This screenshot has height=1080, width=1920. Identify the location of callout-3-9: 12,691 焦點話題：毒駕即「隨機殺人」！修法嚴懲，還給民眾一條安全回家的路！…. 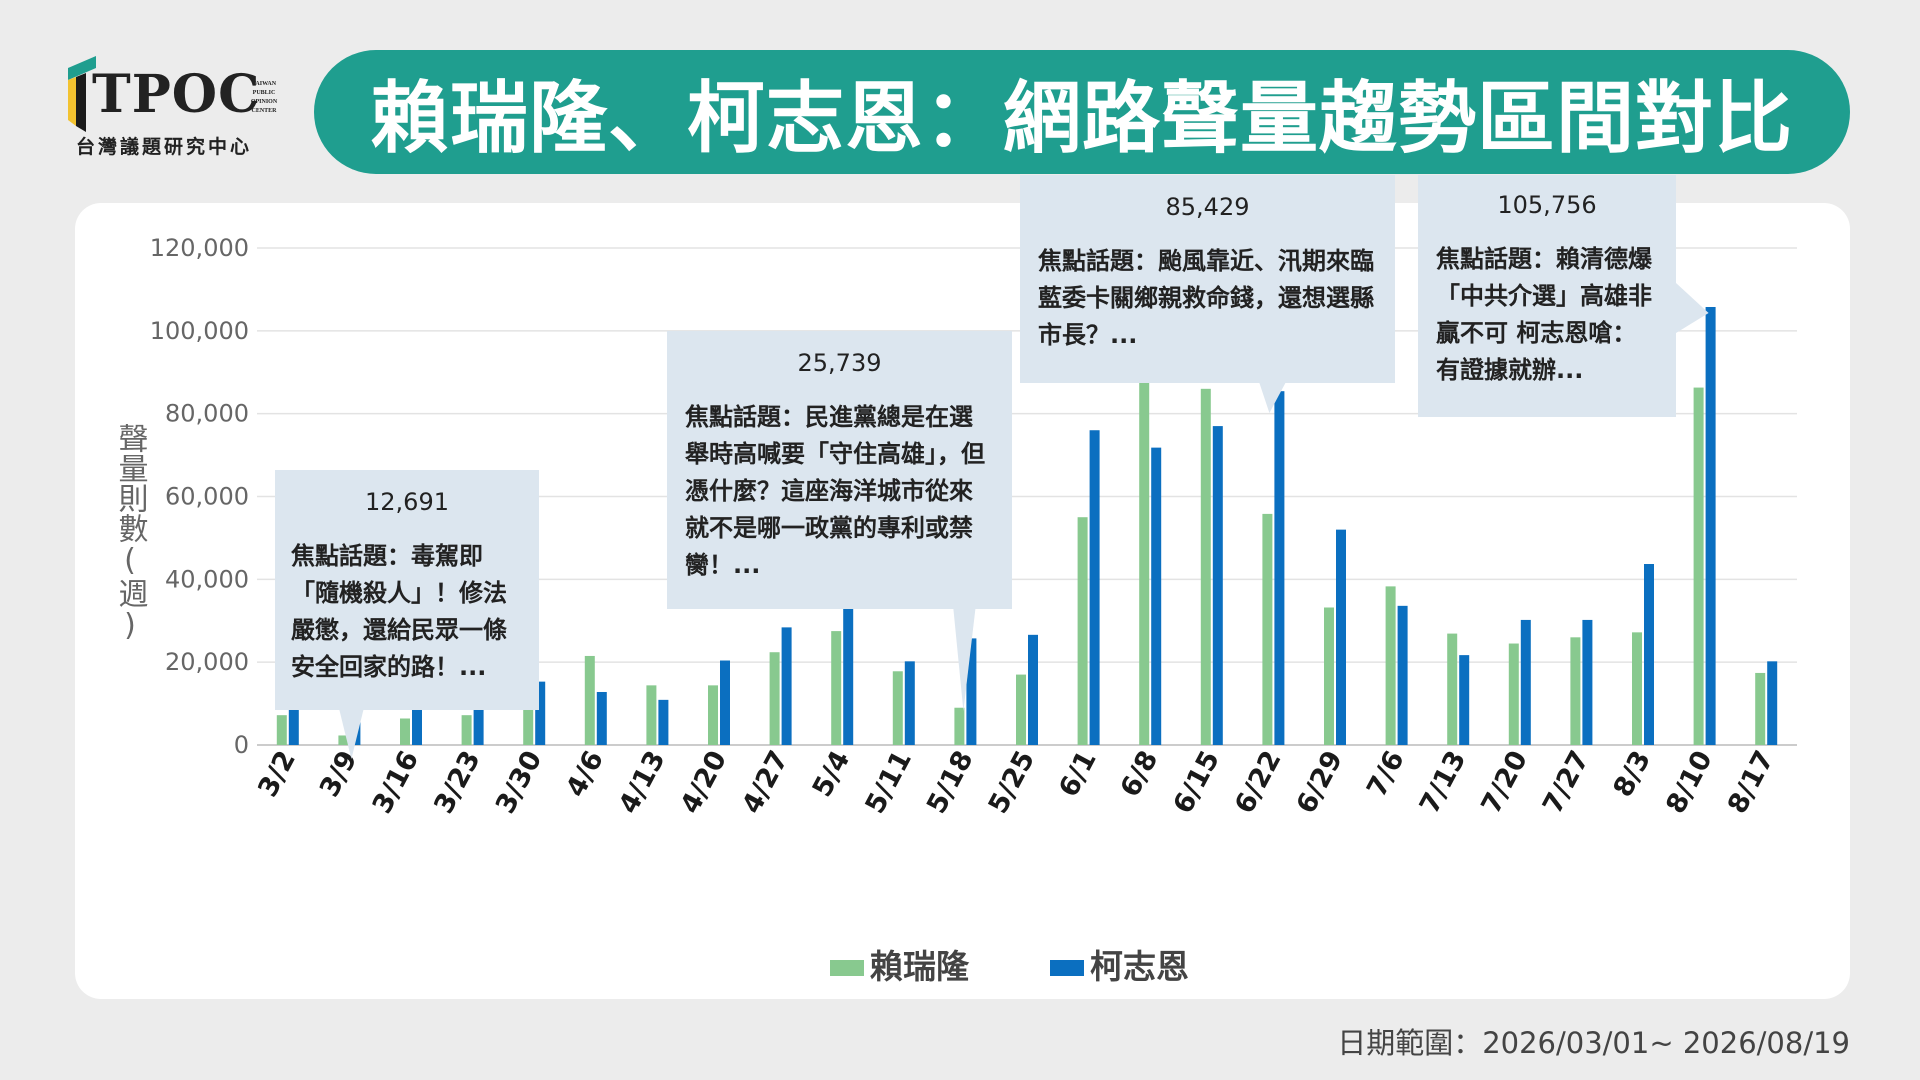
(407, 590).